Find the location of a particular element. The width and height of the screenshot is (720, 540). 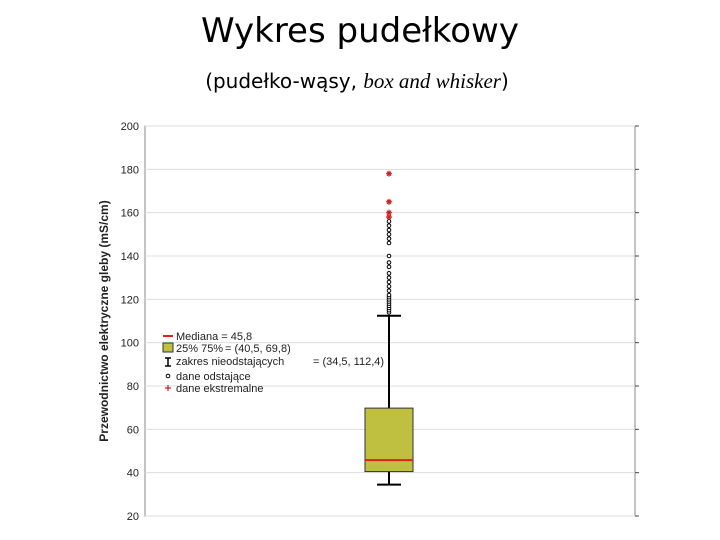

legend-label: dane odstające is located at coordinates (213, 377).